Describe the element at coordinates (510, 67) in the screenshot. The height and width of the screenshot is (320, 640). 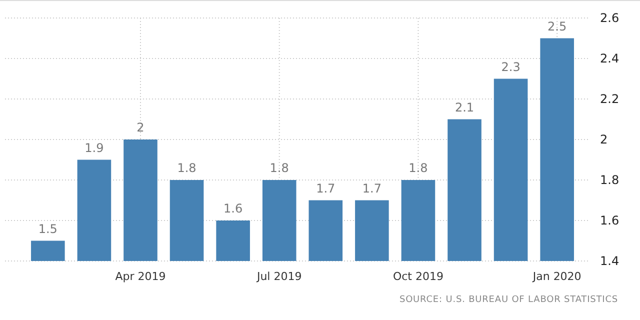
I see `data-label: 2.3` at that location.